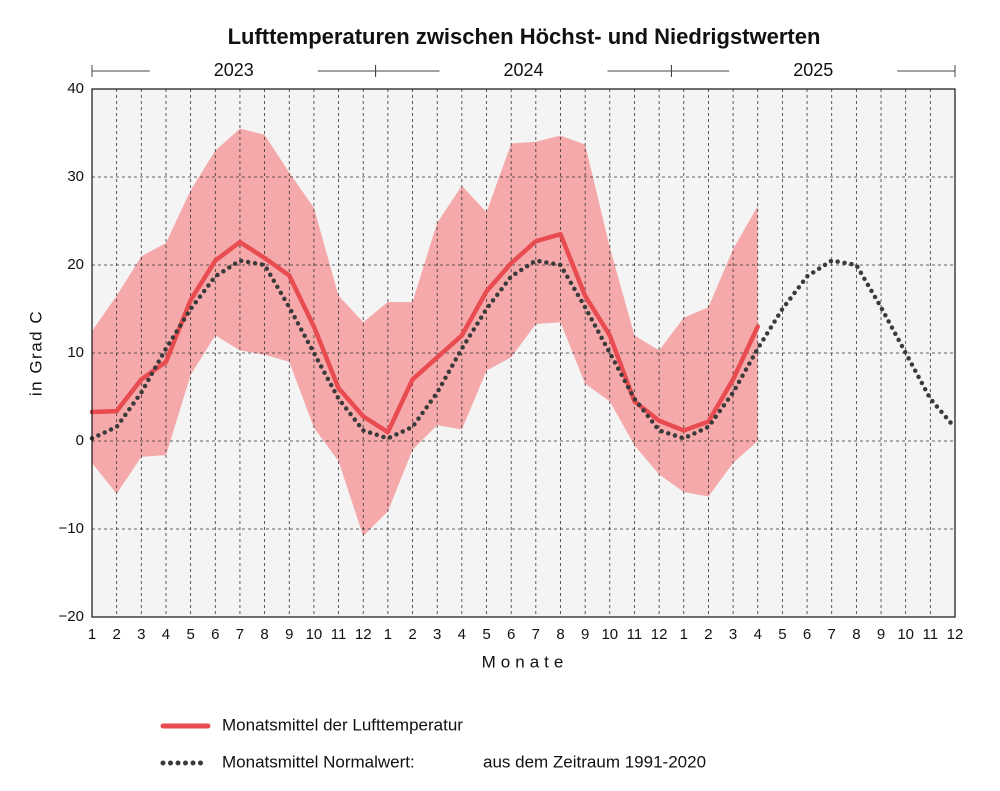 This screenshot has width=1000, height=791. What do you see at coordinates (75, 88) in the screenshot?
I see `y-tick-label: 40` at bounding box center [75, 88].